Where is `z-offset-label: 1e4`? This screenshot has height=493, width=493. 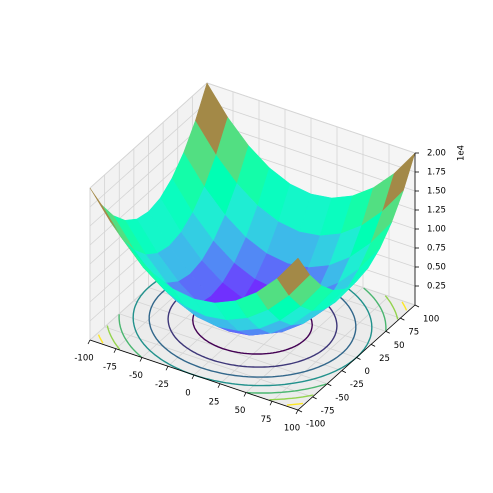
z-offset-label: 1e4 is located at coordinates (462, 153).